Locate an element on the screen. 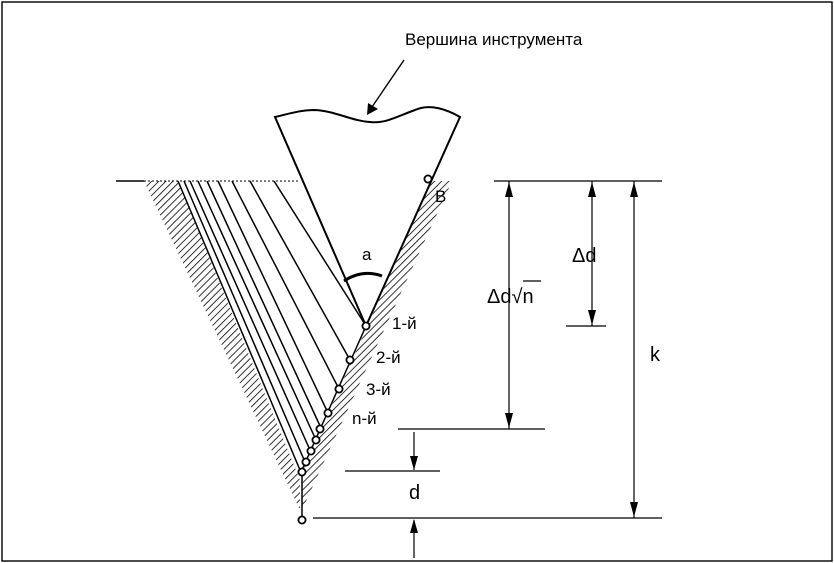 The height and width of the screenshot is (563, 834). delta-d-arrow-top is located at coordinates (592, 189).